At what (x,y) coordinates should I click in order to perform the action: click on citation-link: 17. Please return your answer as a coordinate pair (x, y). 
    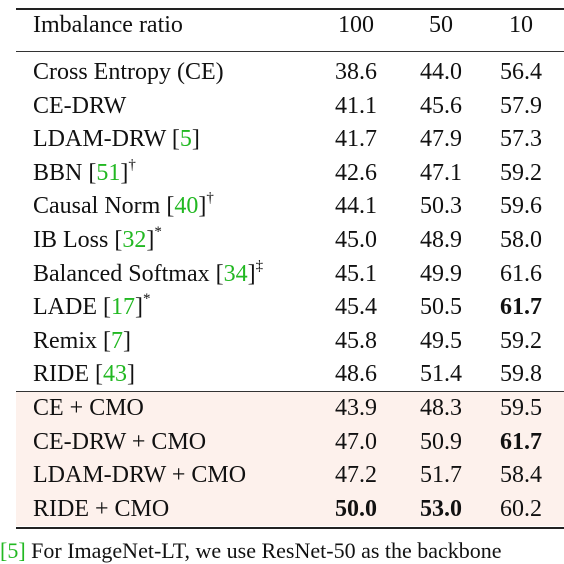
    Looking at the image, I should click on (122, 307).